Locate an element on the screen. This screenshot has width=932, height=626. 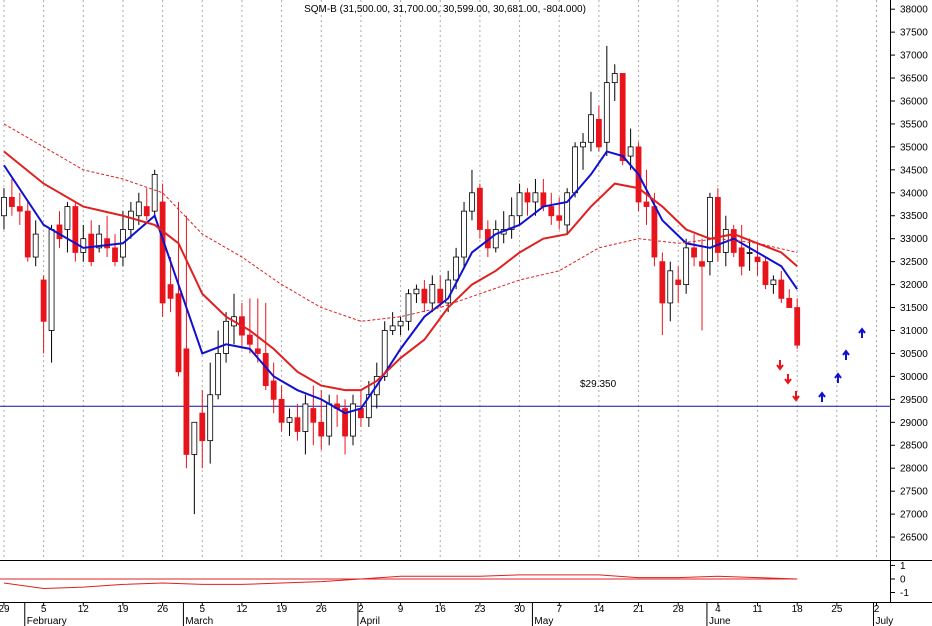
x-tick-label: 18 is located at coordinates (798, 609).